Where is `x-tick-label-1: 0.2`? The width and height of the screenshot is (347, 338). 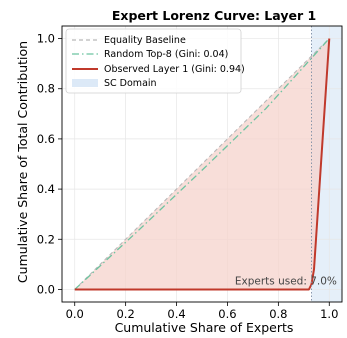
x-tick-label-1: 0.2 is located at coordinates (125, 314).